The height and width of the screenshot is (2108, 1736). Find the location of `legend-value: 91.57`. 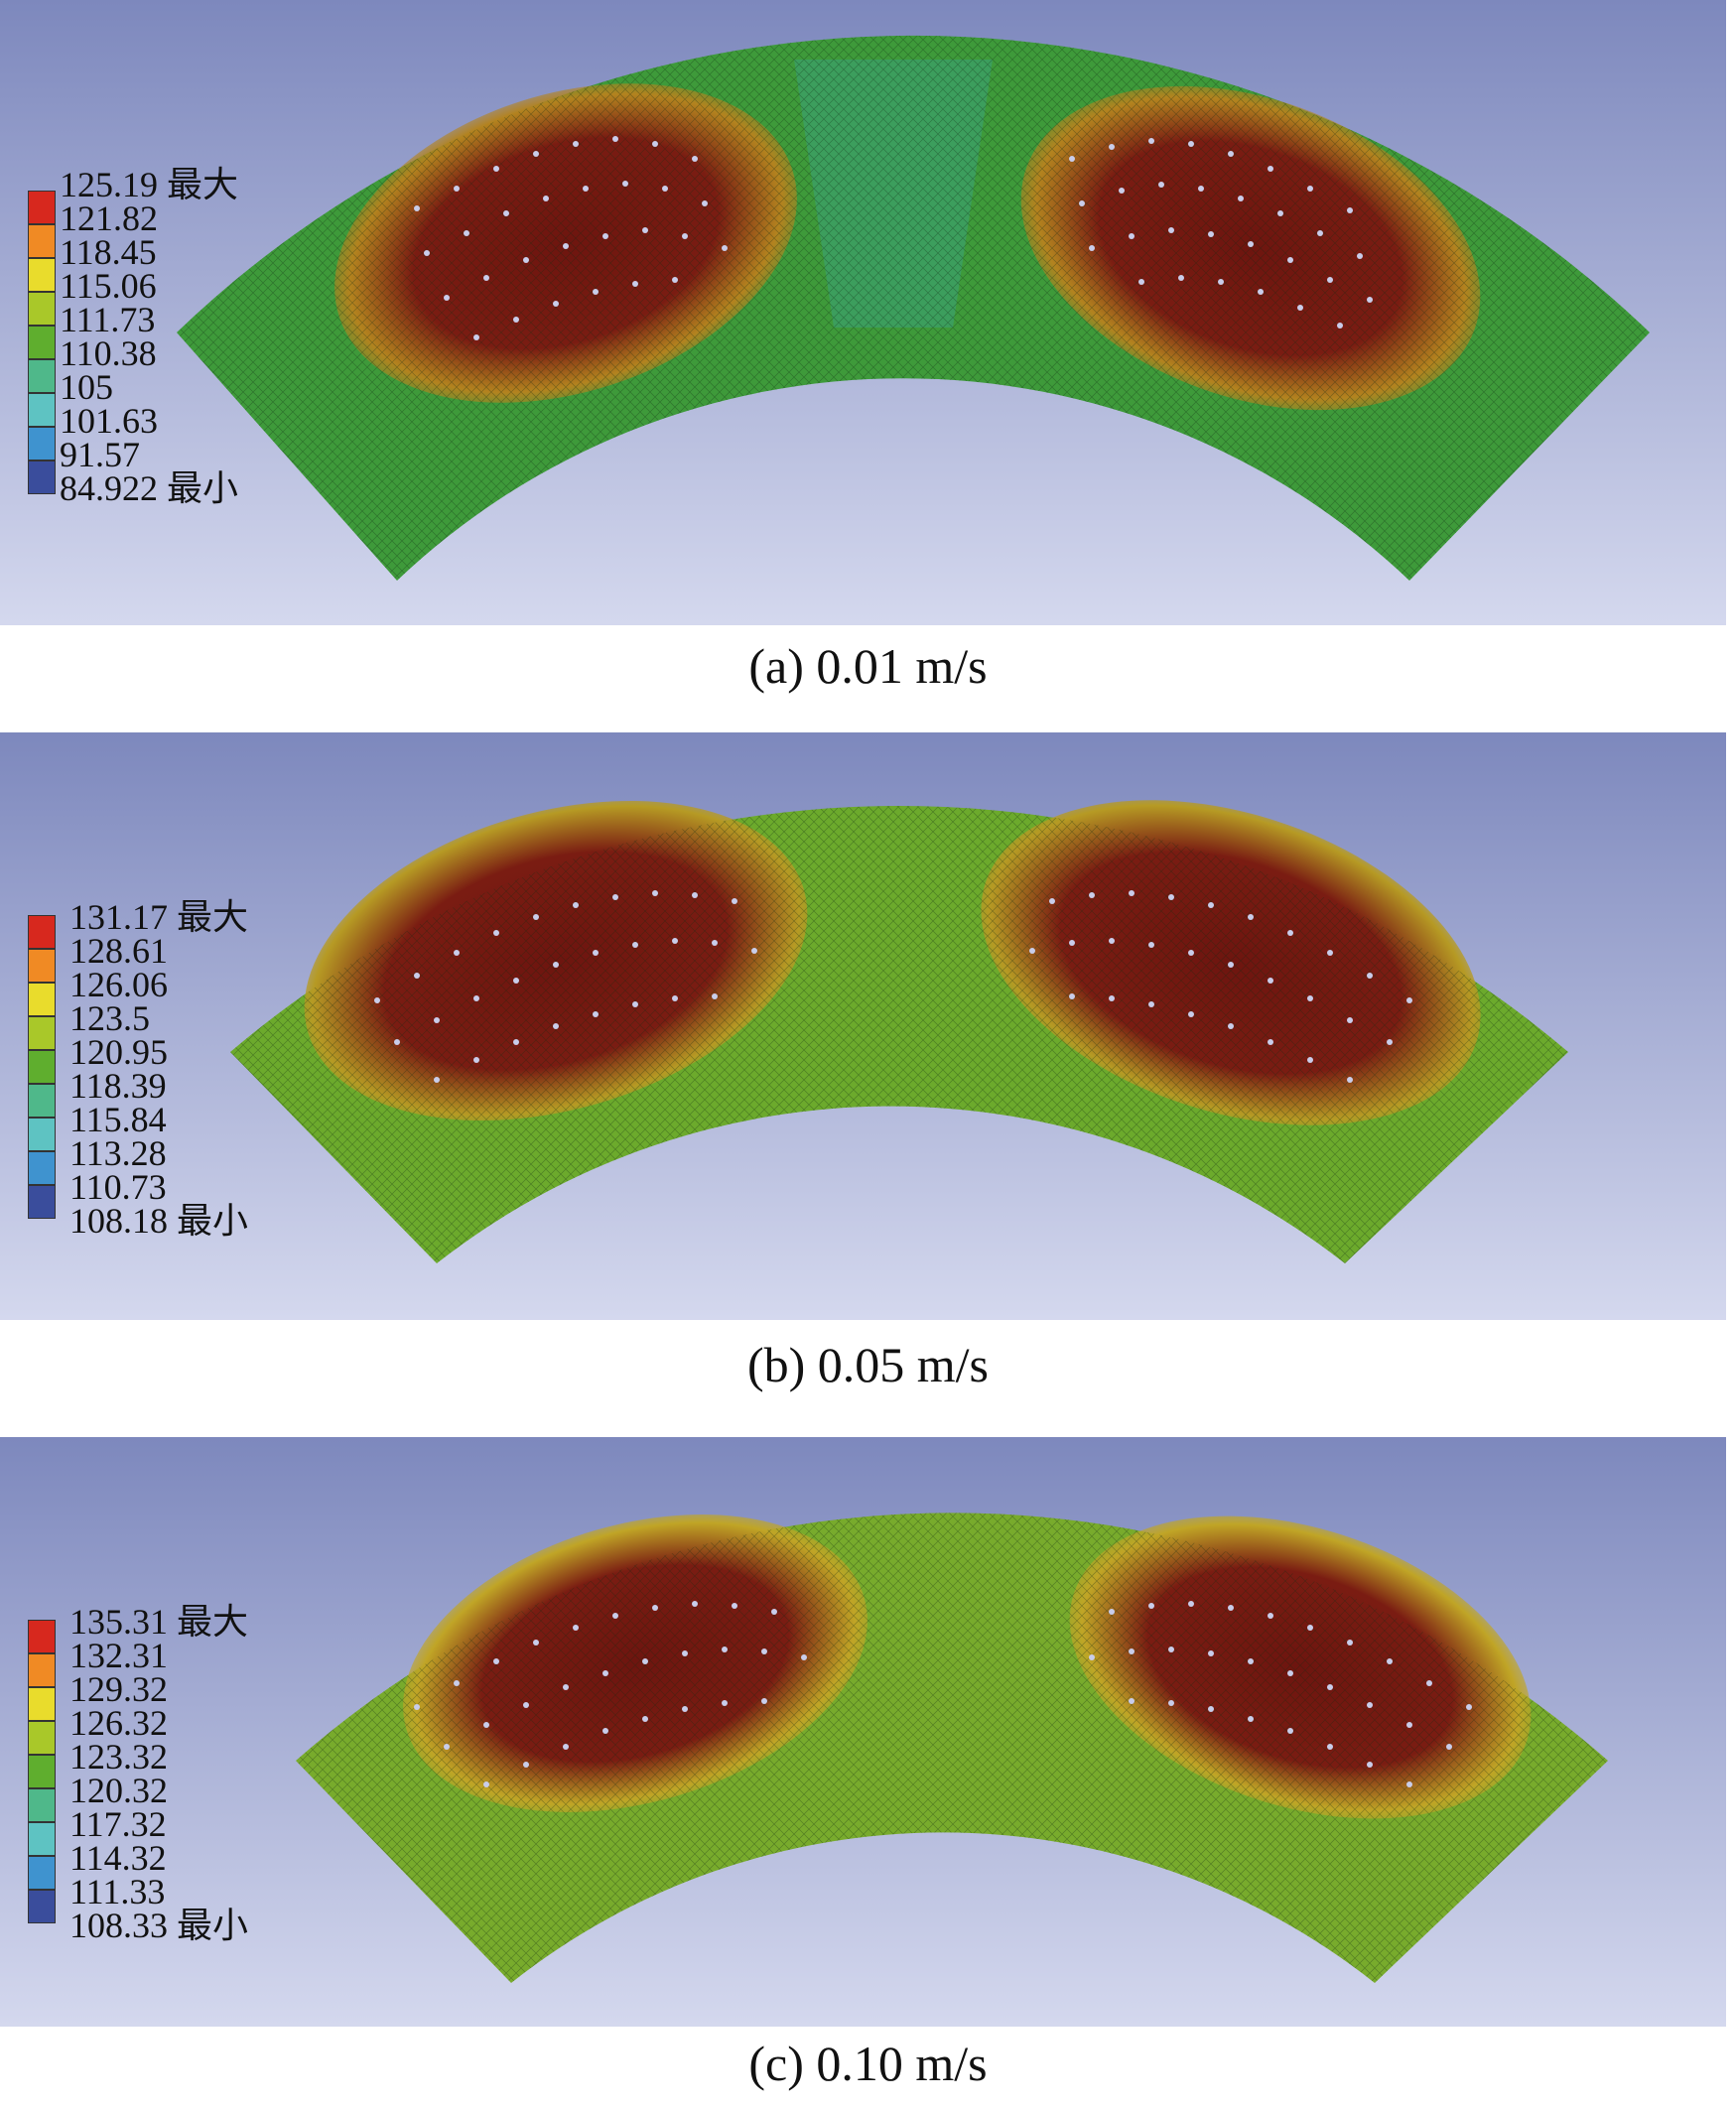

legend-value: 91.57 is located at coordinates (100, 454).